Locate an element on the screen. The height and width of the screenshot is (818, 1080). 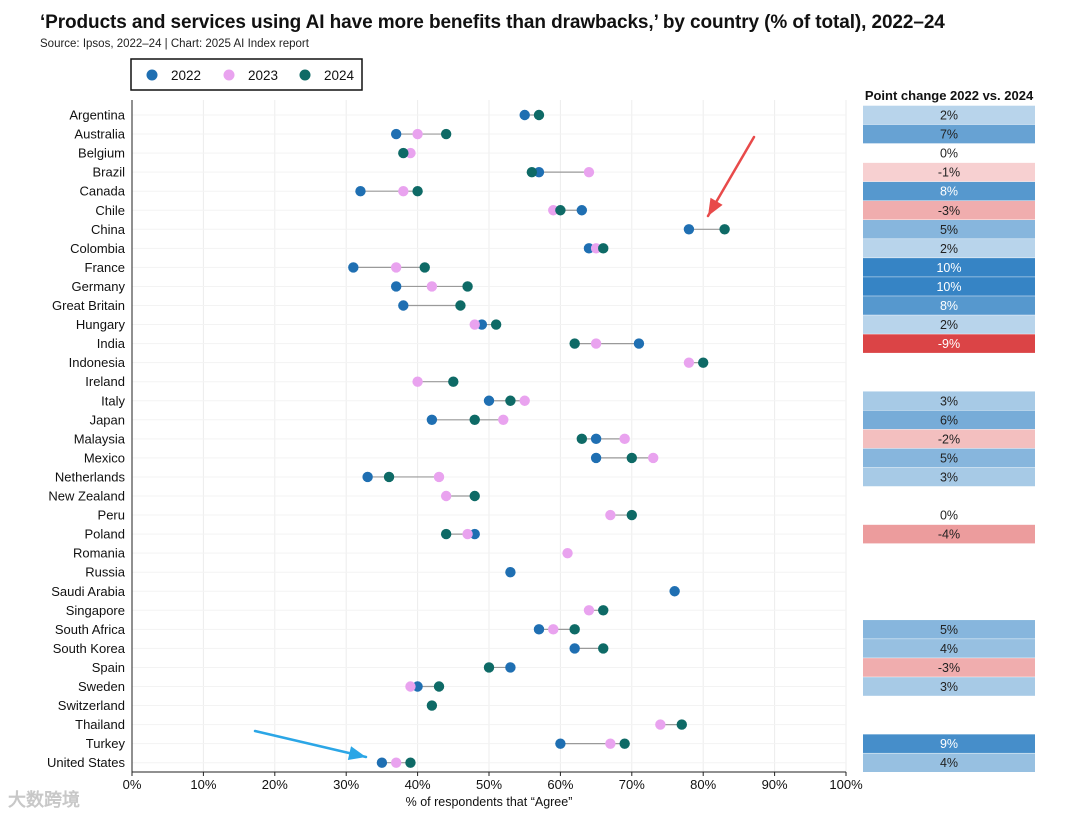
legend-label-2023: 2023 is located at coordinates (263, 75).